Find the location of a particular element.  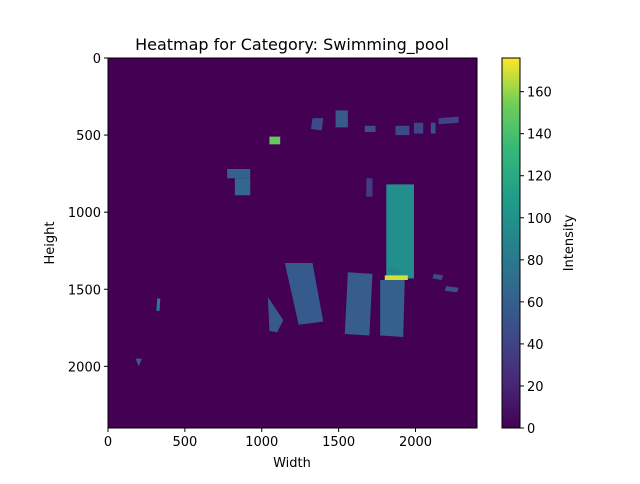

x-axis-label: Width is located at coordinates (292, 463).